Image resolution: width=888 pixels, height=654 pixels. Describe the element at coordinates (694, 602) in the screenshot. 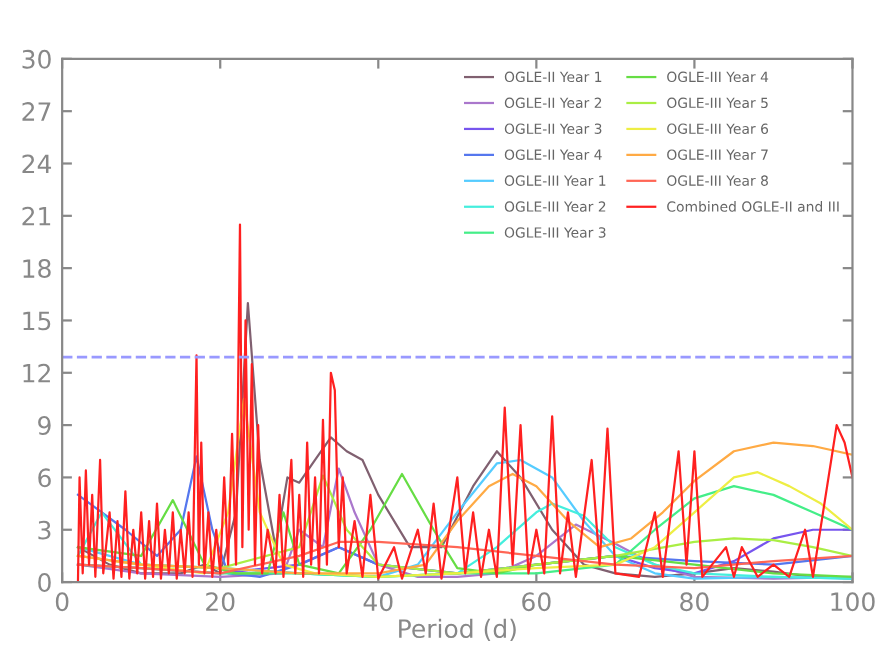

I see `x-tick-label: 80` at that location.